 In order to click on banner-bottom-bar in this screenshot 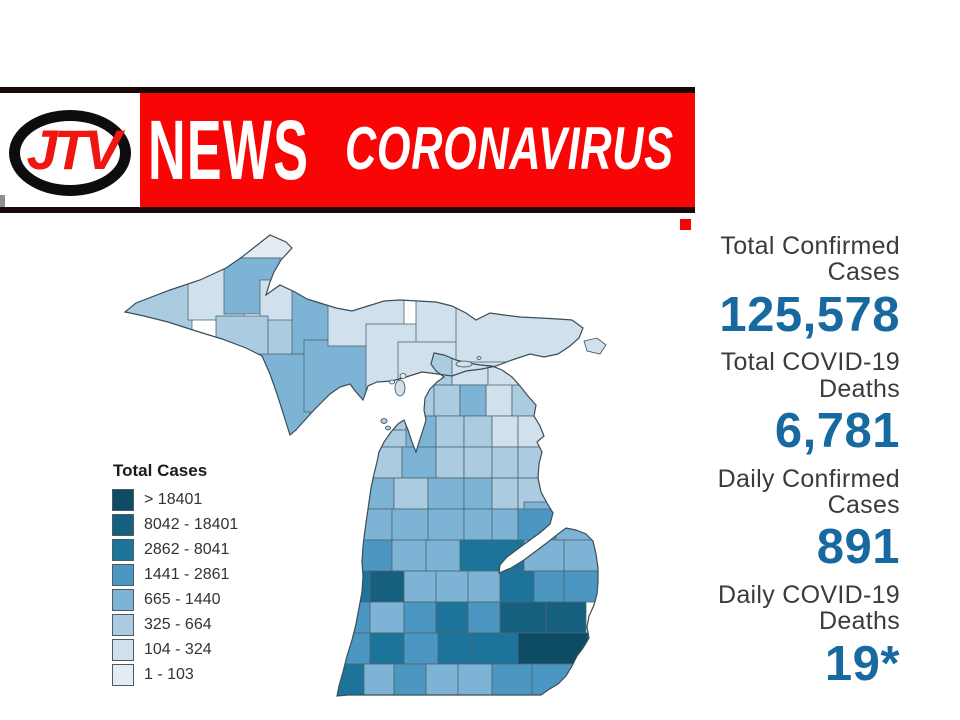, I will do `click(347, 210)`.